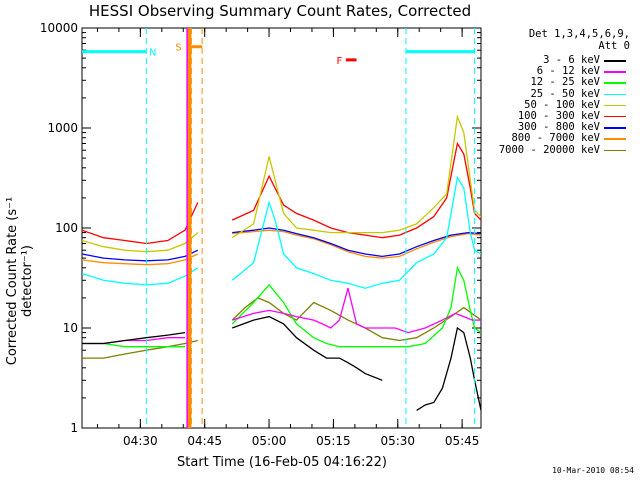  What do you see at coordinates (70, 328) in the screenshot?
I see `y-tick-label: 10` at bounding box center [70, 328].